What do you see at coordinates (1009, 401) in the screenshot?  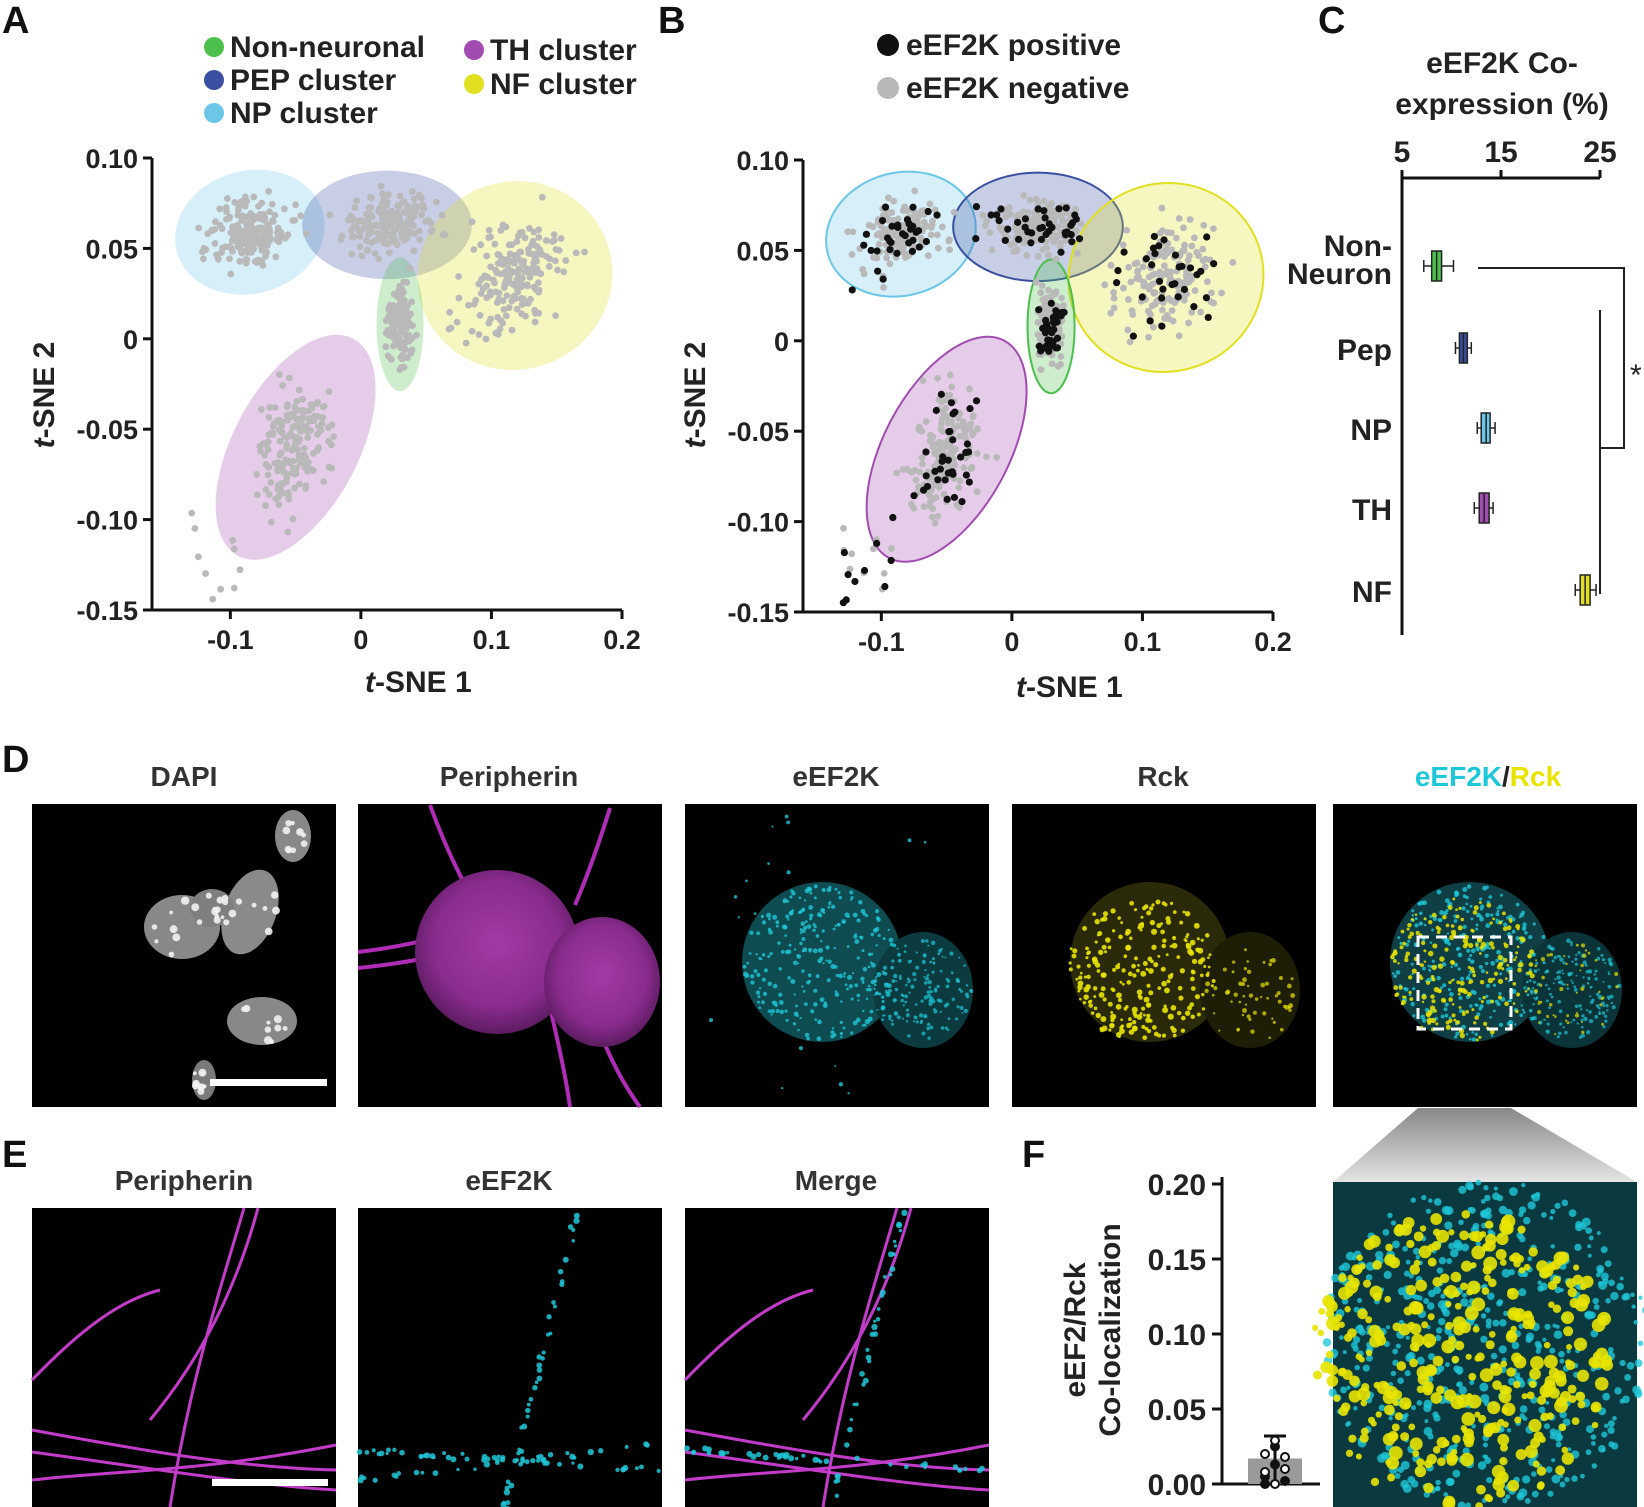 I see `ticks-b: -0.1 0 0.1 0.20.100.050-0.05-0.10-0.15` at bounding box center [1009, 401].